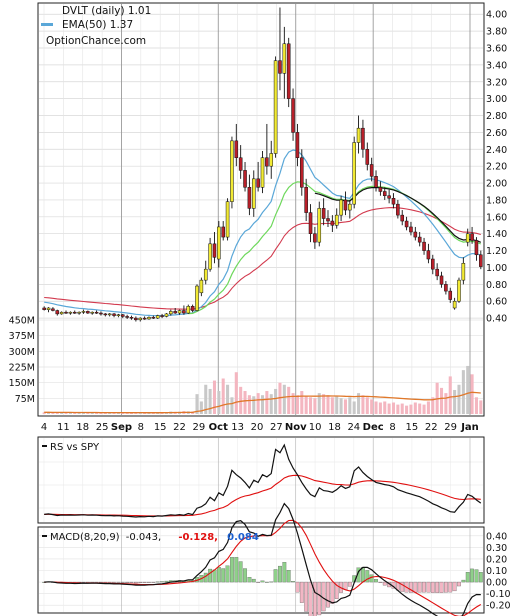  What do you see at coordinates (496, 583) in the screenshot?
I see `macd-tick-label: 0.00` at bounding box center [496, 583].